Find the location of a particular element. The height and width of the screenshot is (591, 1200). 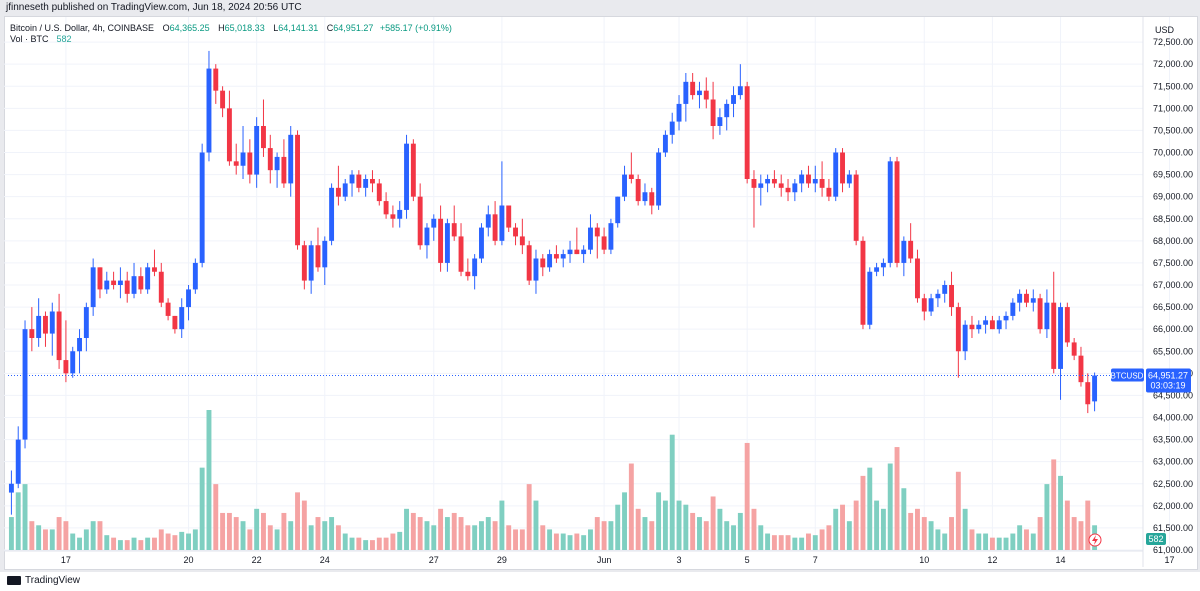

y-tick-label: 62,000.00 is located at coordinates (1173, 506).